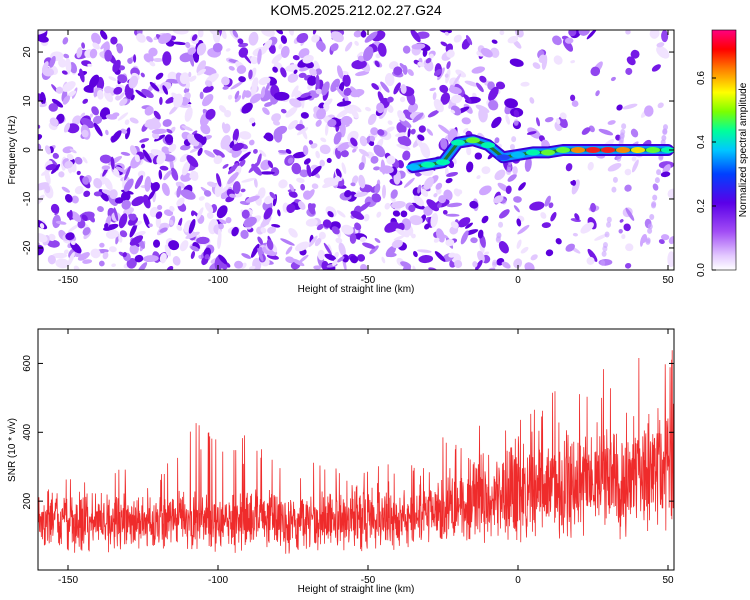 The width and height of the screenshot is (750, 600). What do you see at coordinates (368, 280) in the screenshot?
I see `spectrogram-x-tick-label: -50` at bounding box center [368, 280].